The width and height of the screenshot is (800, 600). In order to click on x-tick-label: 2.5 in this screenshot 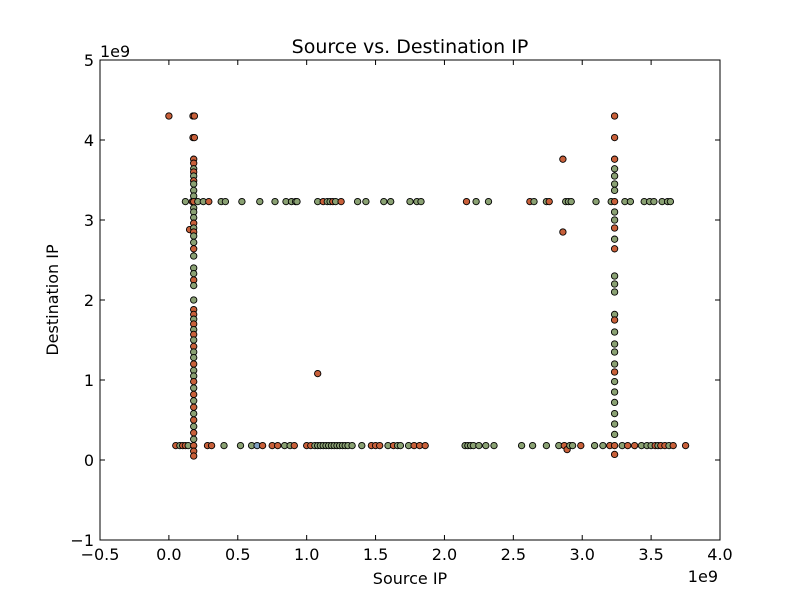, I will do `click(513, 554)`.